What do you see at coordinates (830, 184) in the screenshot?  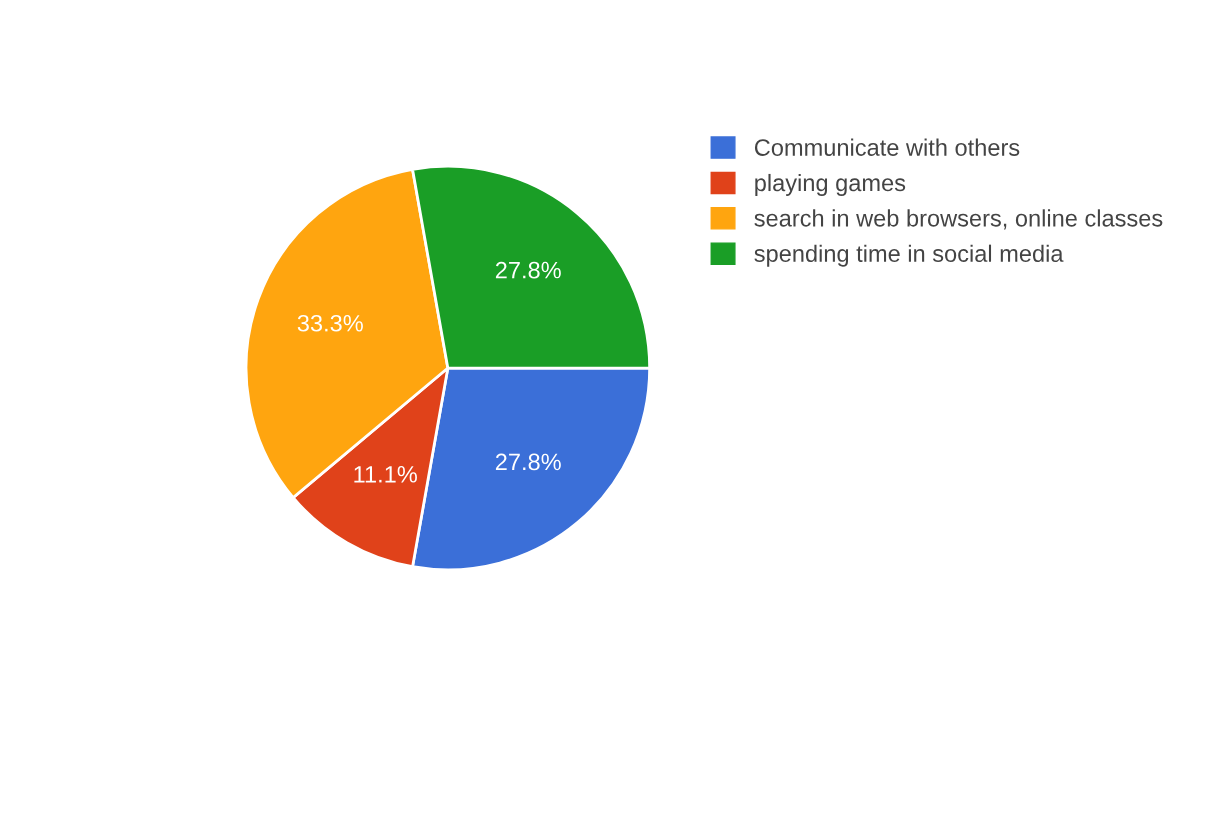 I see `legend-label: playing games` at bounding box center [830, 184].